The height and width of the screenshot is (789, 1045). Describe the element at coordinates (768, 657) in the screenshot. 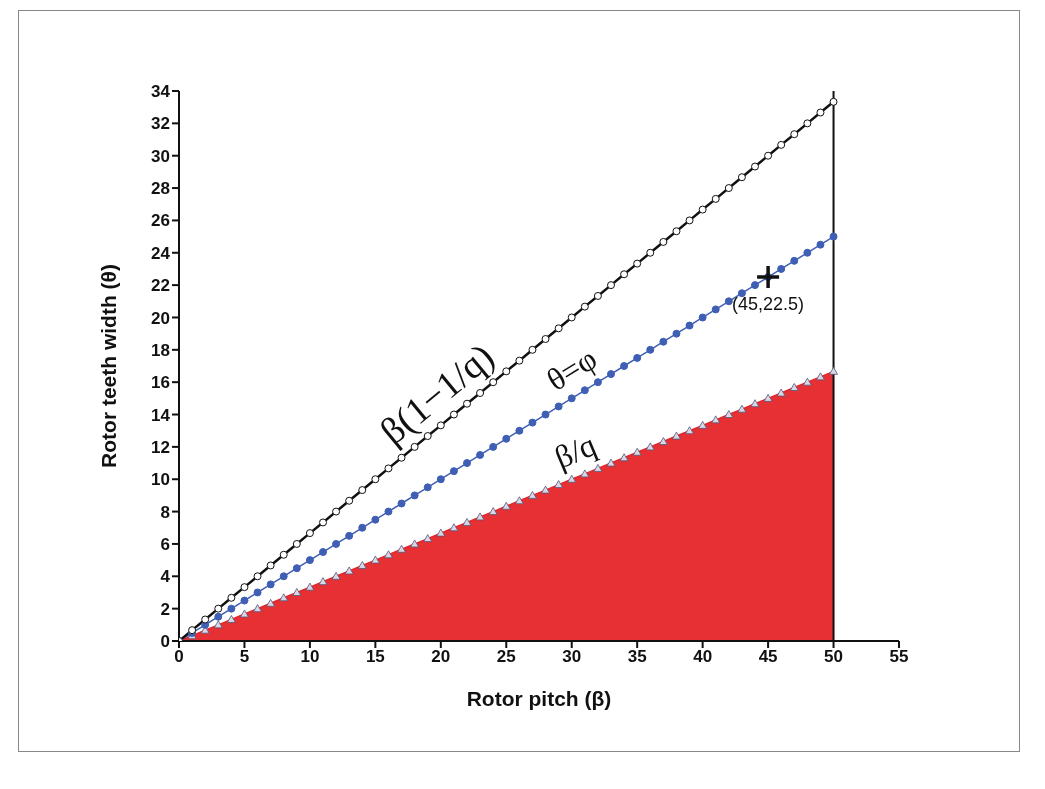

I see `x-tick-label: 45` at that location.